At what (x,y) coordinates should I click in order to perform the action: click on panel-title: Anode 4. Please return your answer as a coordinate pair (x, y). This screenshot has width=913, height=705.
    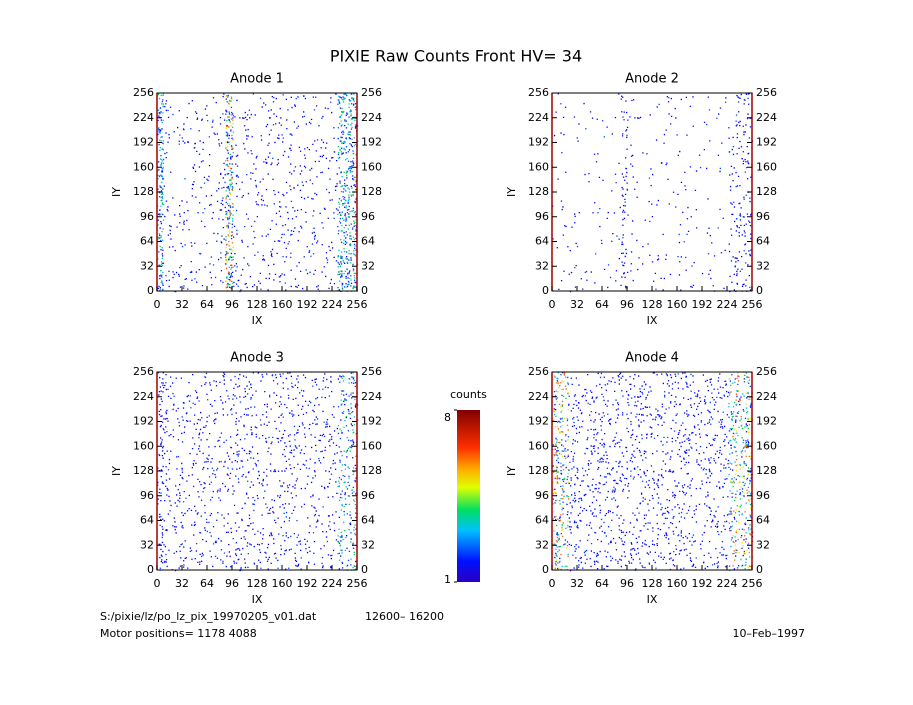
    Looking at the image, I should click on (652, 358).